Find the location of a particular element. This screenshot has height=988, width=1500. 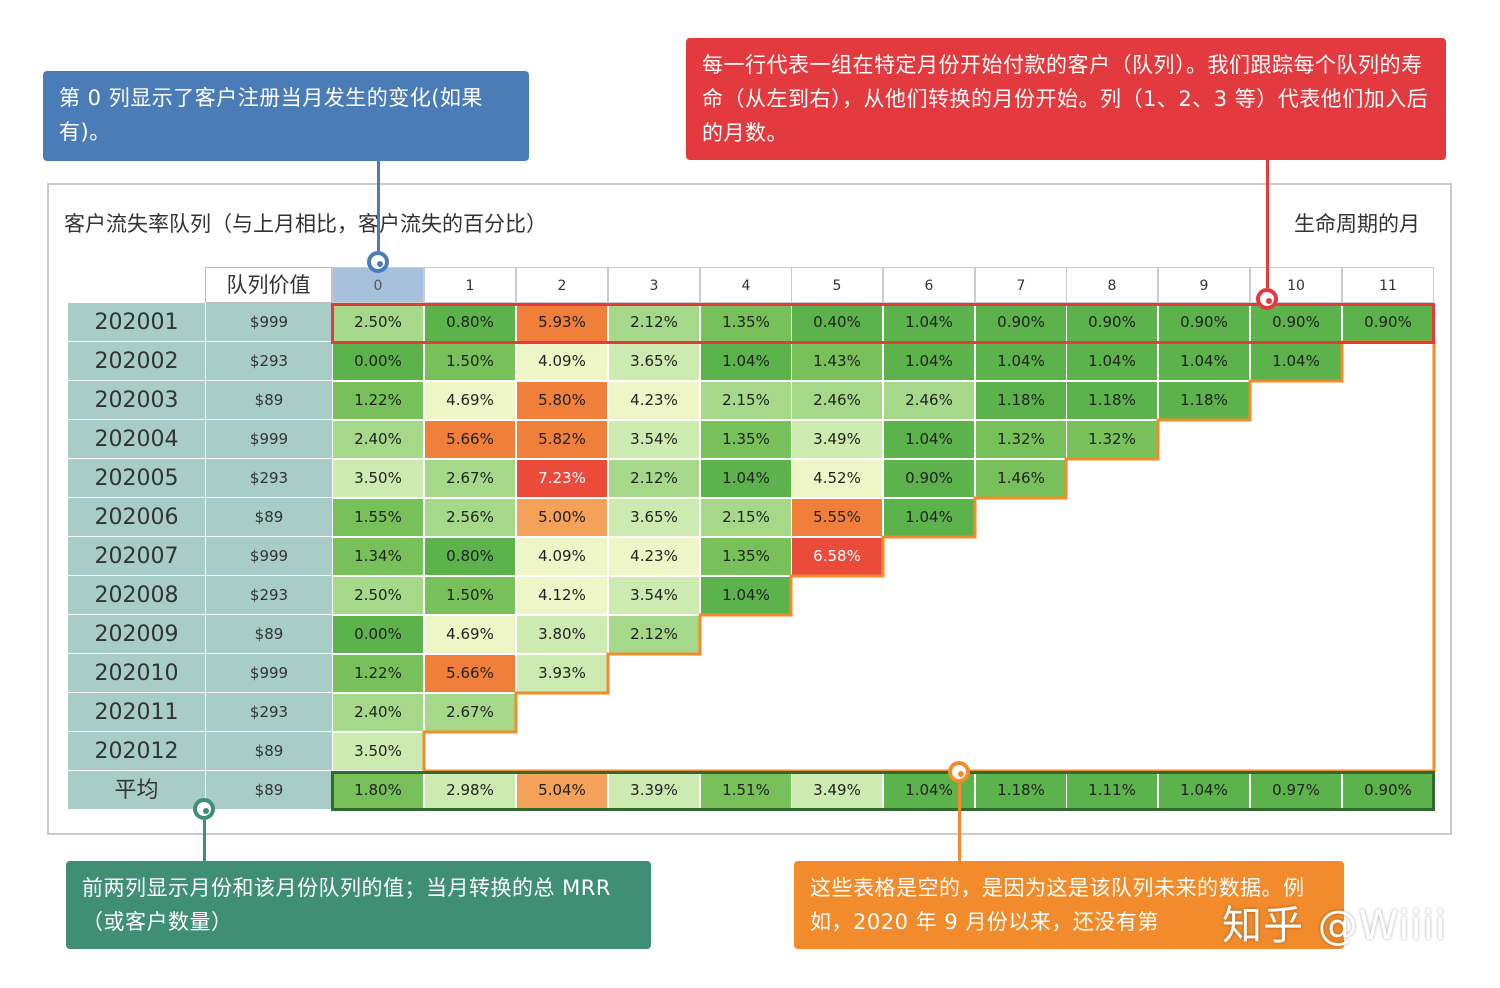

heatmap-cell: 5.00% is located at coordinates (562, 517).